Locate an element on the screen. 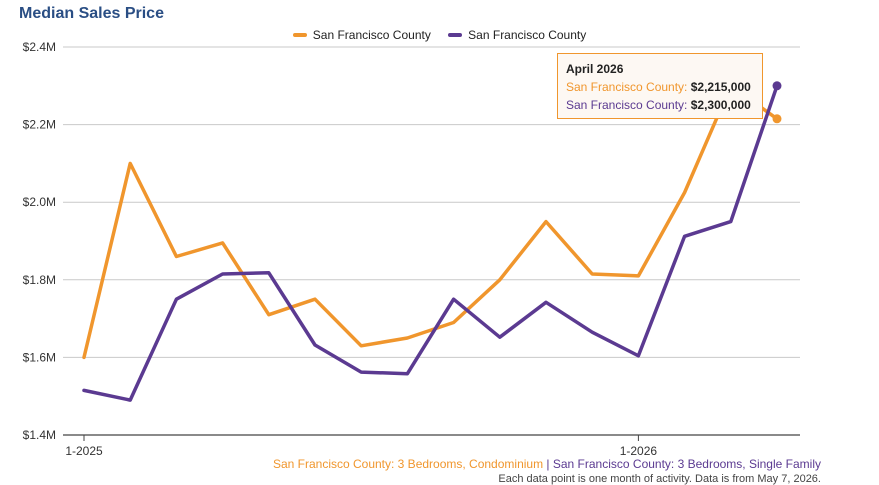 This screenshot has height=485, width=879. tooltip-title: April 2026 is located at coordinates (595, 69).